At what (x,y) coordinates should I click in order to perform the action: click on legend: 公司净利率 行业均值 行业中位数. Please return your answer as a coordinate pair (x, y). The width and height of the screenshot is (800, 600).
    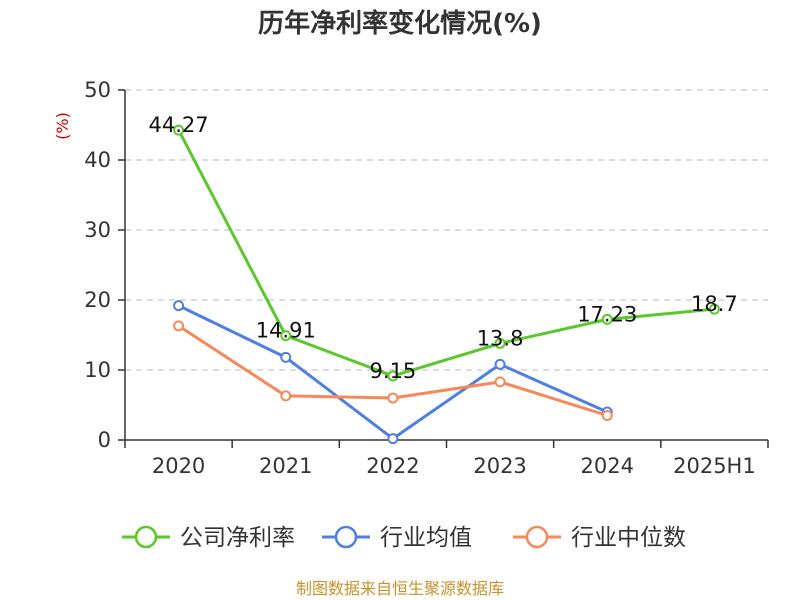
    Looking at the image, I should click on (404, 538).